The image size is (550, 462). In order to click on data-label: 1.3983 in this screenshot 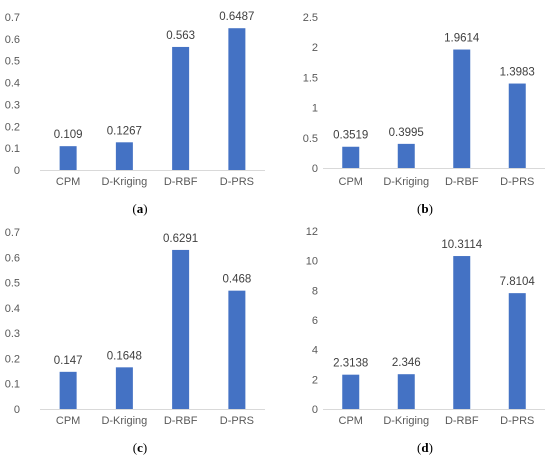, I will do `click(517, 73)`.